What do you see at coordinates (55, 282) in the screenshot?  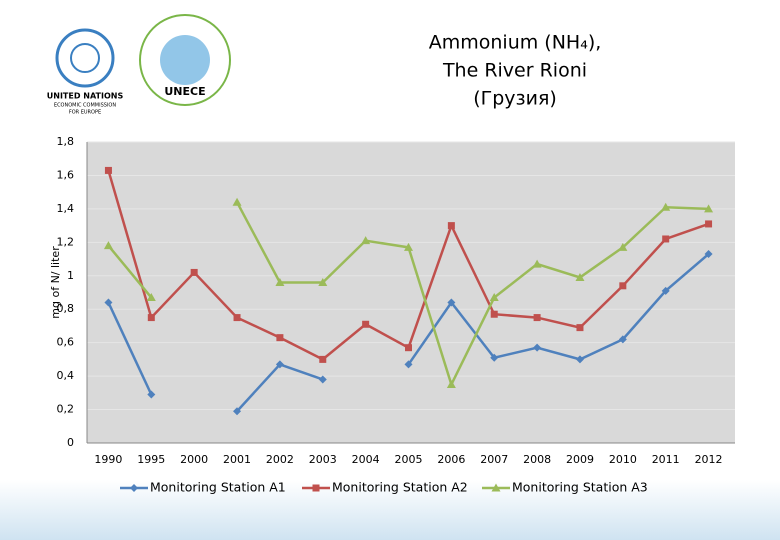 I see `y-axis-label: mg of N/ liter` at bounding box center [55, 282].